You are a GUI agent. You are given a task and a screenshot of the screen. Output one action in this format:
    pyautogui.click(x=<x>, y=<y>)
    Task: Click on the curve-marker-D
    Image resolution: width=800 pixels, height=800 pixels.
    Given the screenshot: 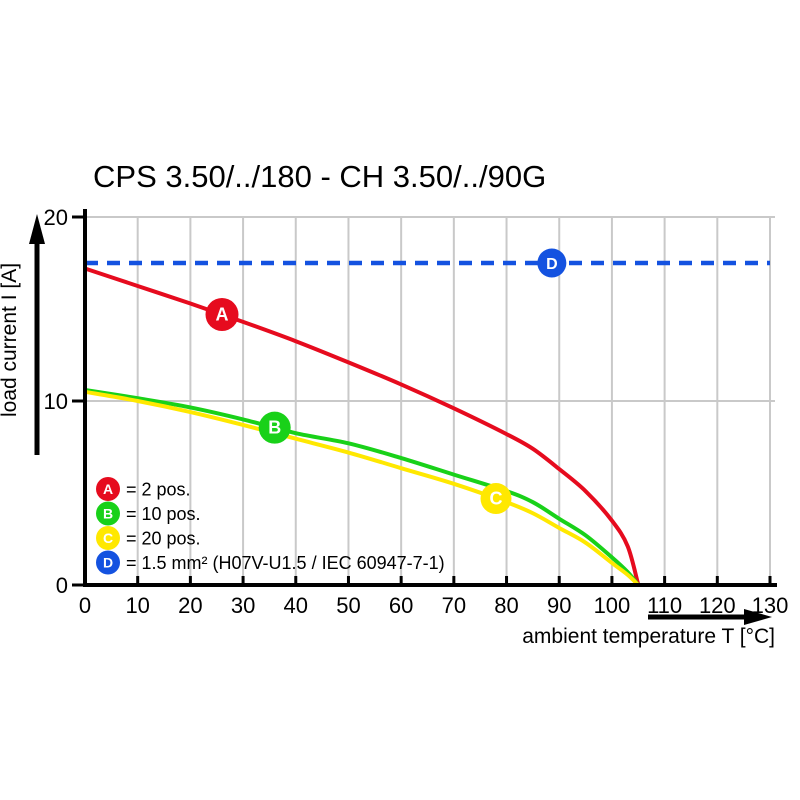 What is the action you would take?
    pyautogui.click(x=552, y=263)
    